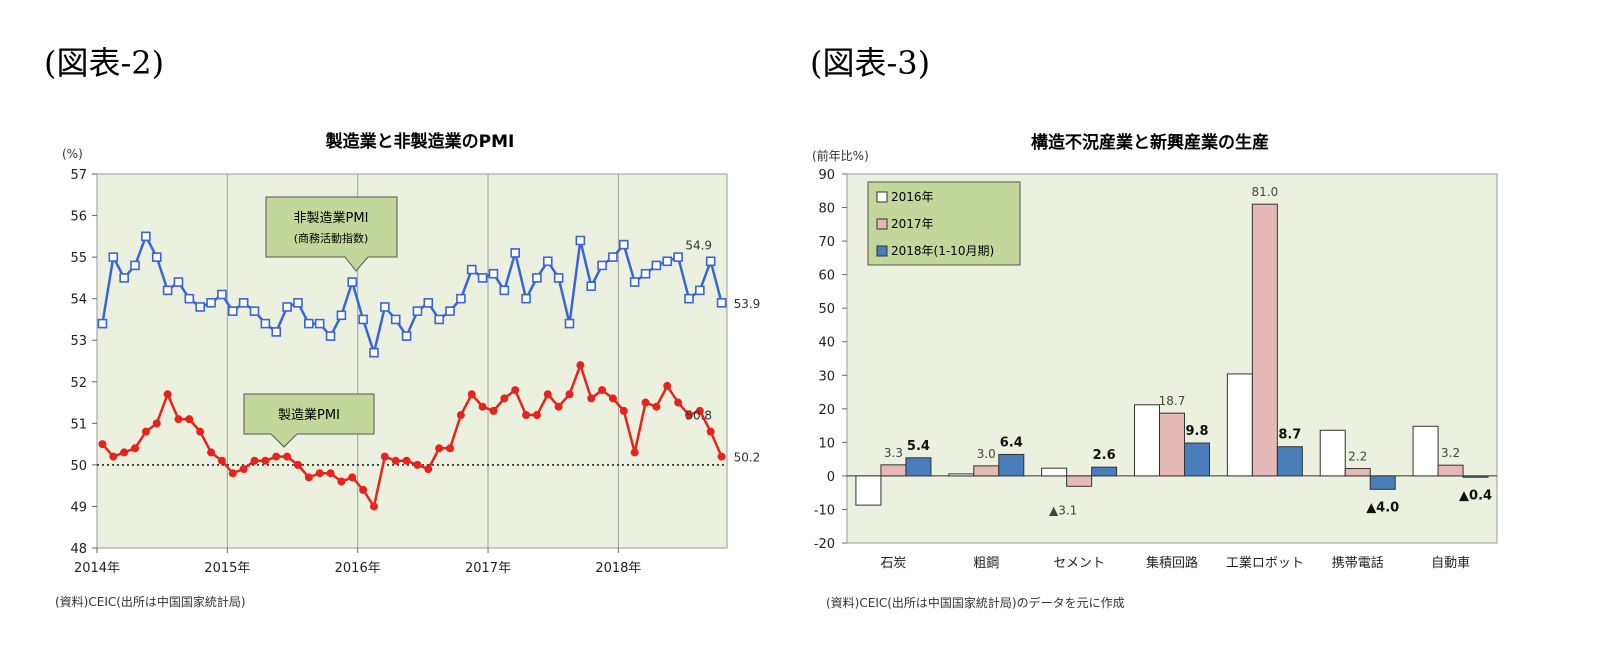 Image resolution: width=1599 pixels, height=666 pixels. I want to click on pmi-x-tick-label: 2015年, so click(227, 568).